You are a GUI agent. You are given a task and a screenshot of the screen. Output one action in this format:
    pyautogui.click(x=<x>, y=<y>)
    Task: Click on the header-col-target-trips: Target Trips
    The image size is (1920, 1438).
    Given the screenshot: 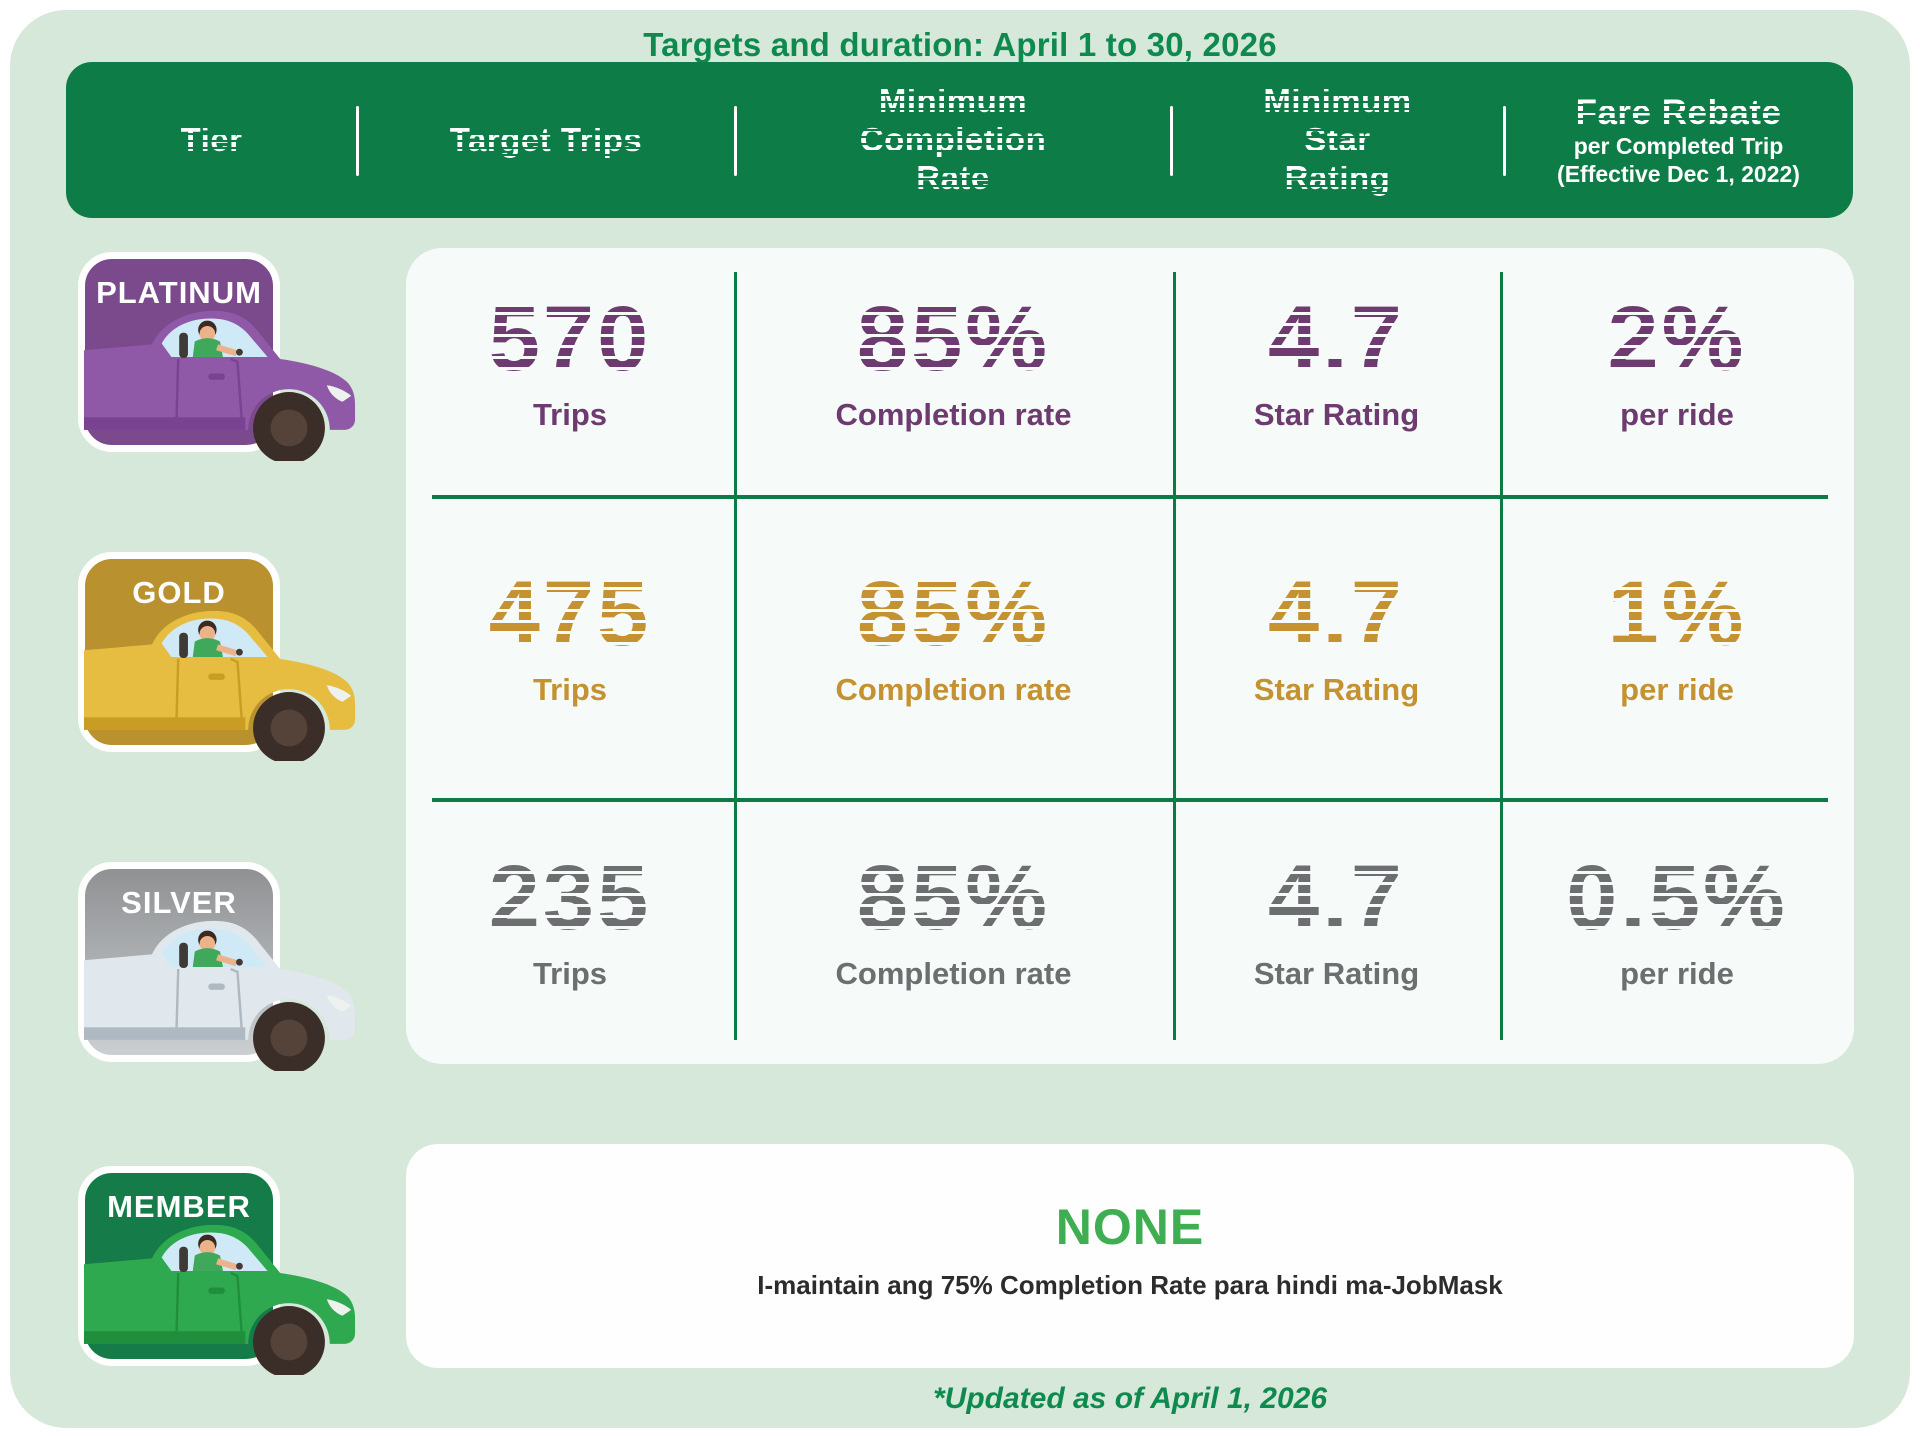 What is the action you would take?
    pyautogui.click(x=545, y=140)
    